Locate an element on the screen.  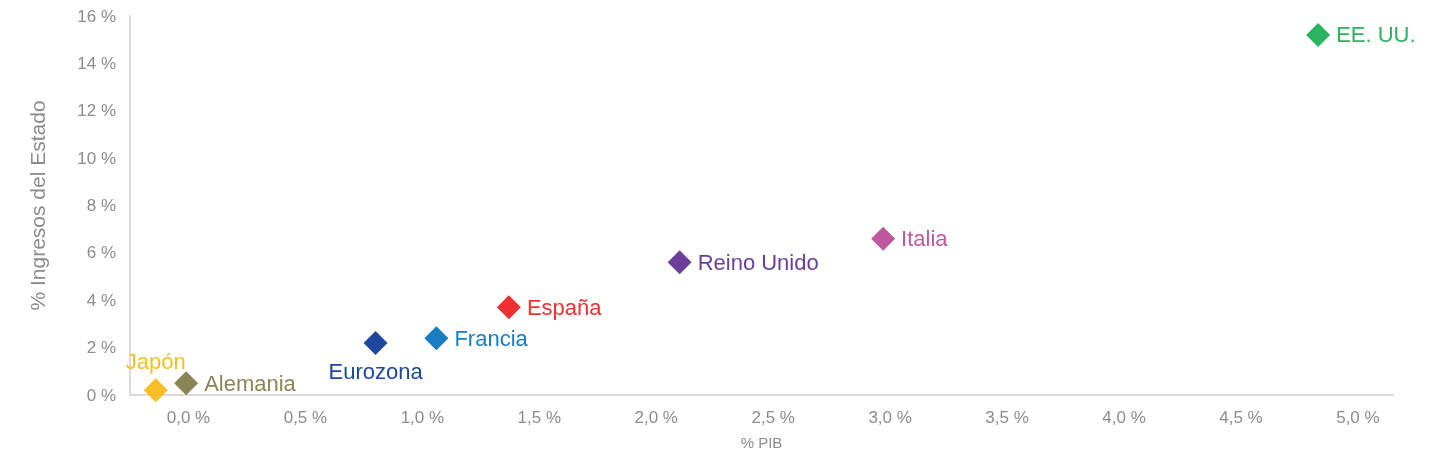
x-tick-label: 1,0 % is located at coordinates (422, 417).